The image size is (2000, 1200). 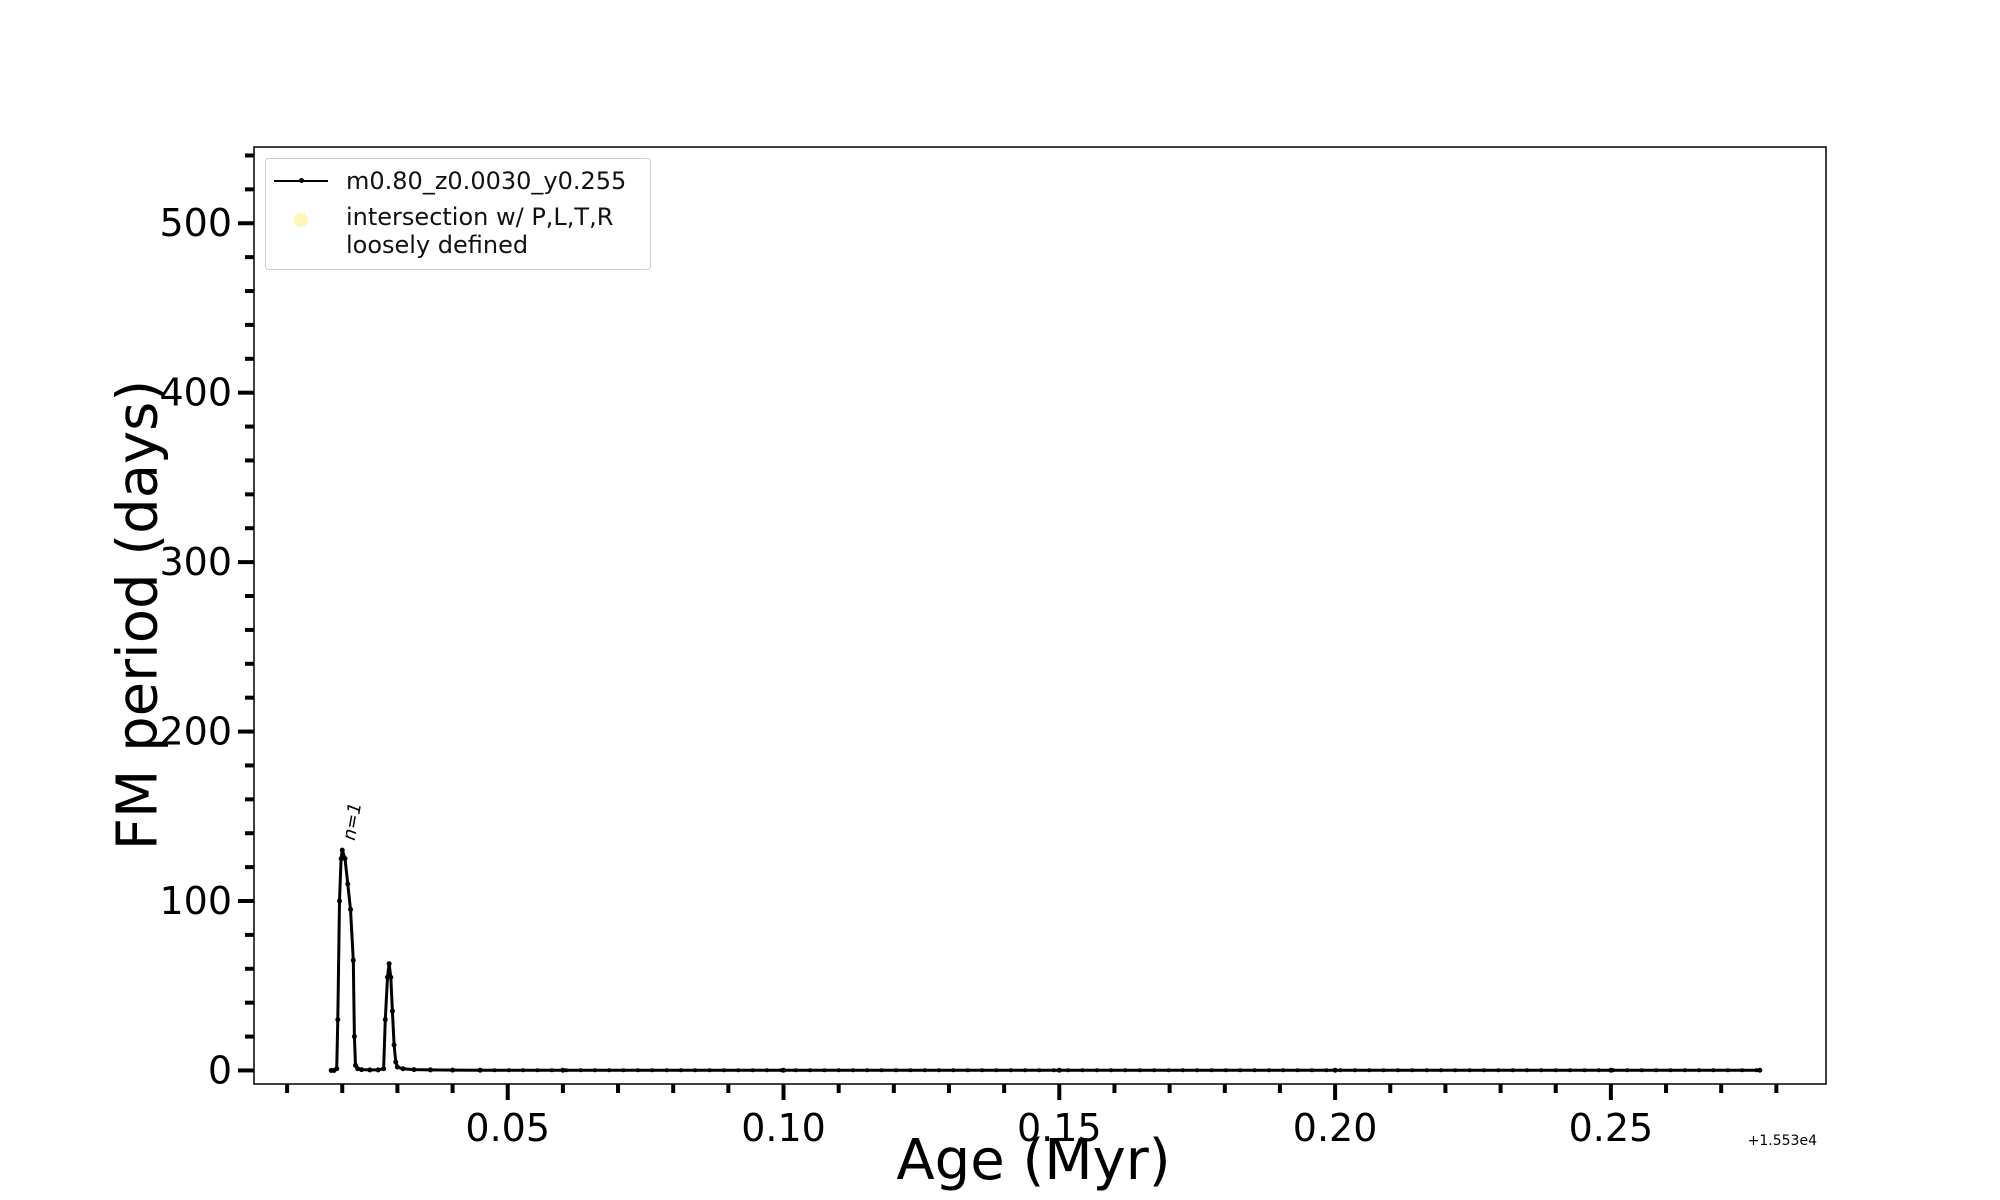 I want to click on x-tick-label: 0.25, so click(x=1611, y=1128).